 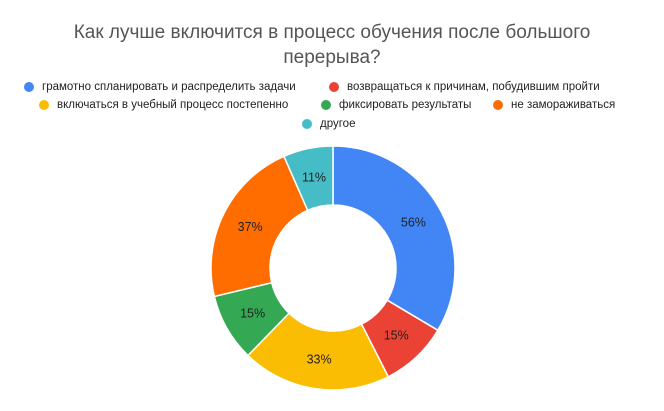 What do you see at coordinates (250, 227) in the screenshot?
I see `data-label: 37%` at bounding box center [250, 227].